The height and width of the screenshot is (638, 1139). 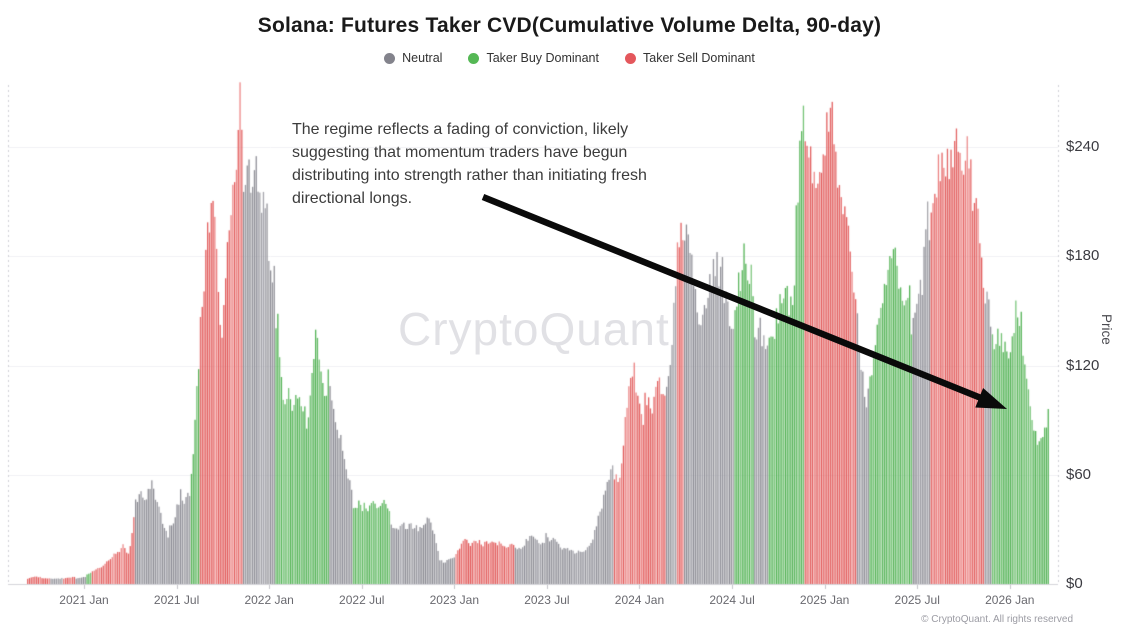 What do you see at coordinates (639, 600) in the screenshot?
I see `x-tick-label: 2024 Jan` at bounding box center [639, 600].